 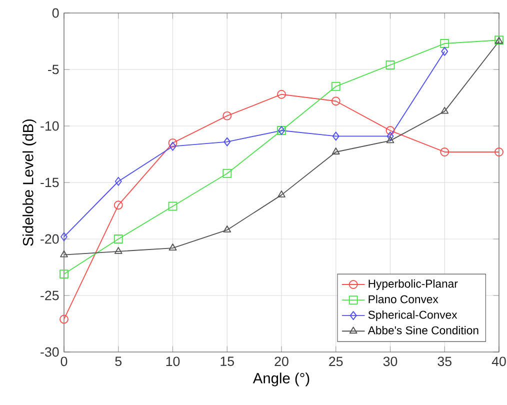 What do you see at coordinates (49, 352) in the screenshot?
I see `y-tick-label: -30` at bounding box center [49, 352].